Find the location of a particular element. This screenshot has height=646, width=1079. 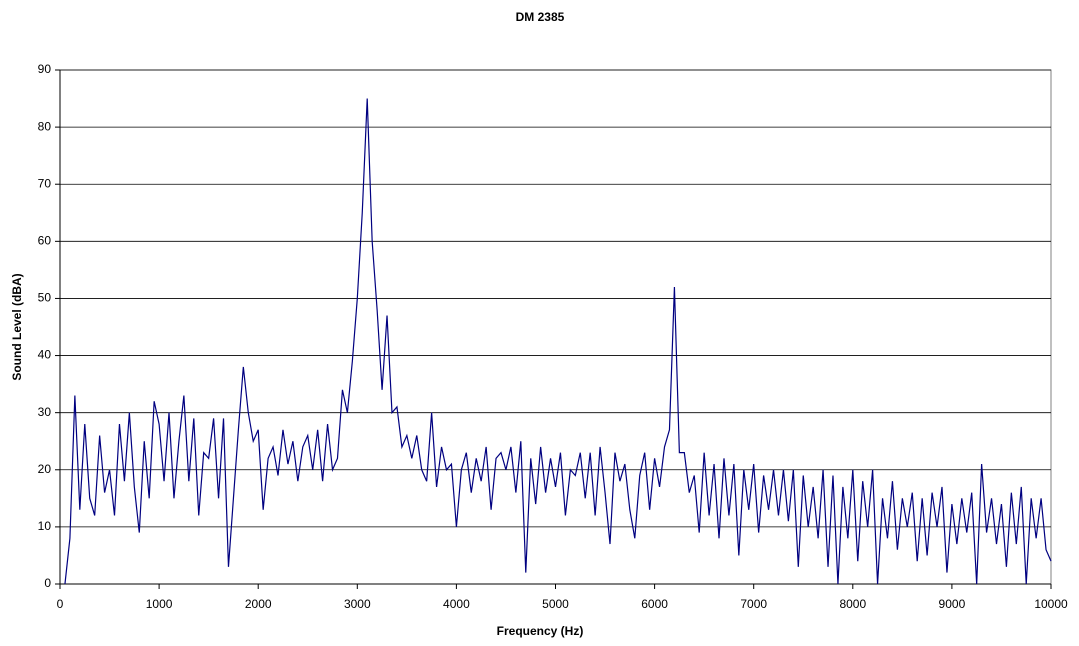

x-tick-label: 6000 is located at coordinates (654, 604).